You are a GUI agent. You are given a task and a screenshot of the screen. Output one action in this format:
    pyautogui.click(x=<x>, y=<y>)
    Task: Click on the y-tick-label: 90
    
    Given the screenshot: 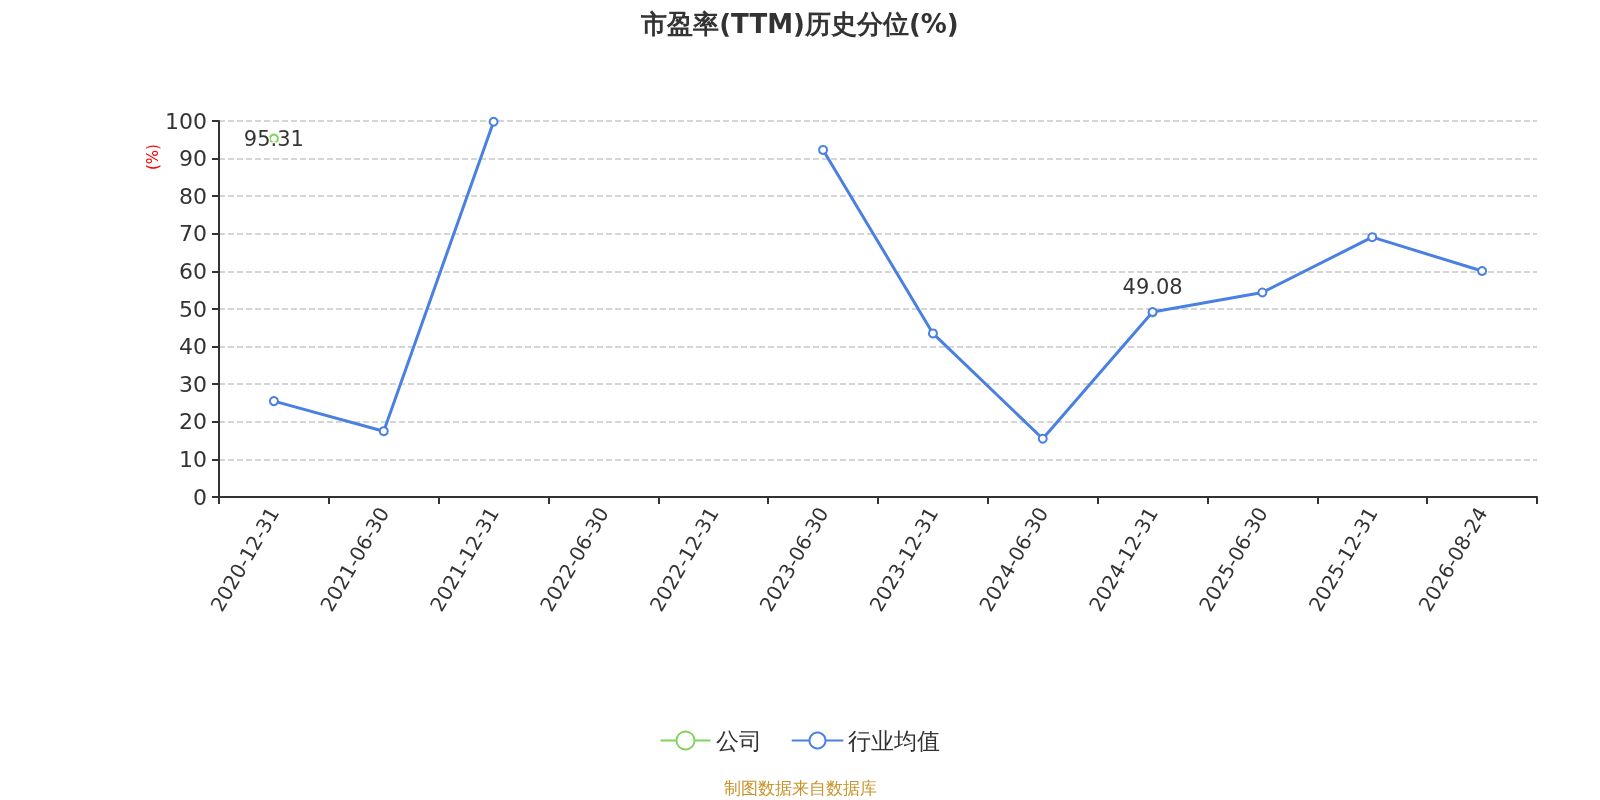 What is the action you would take?
    pyautogui.click(x=193, y=159)
    